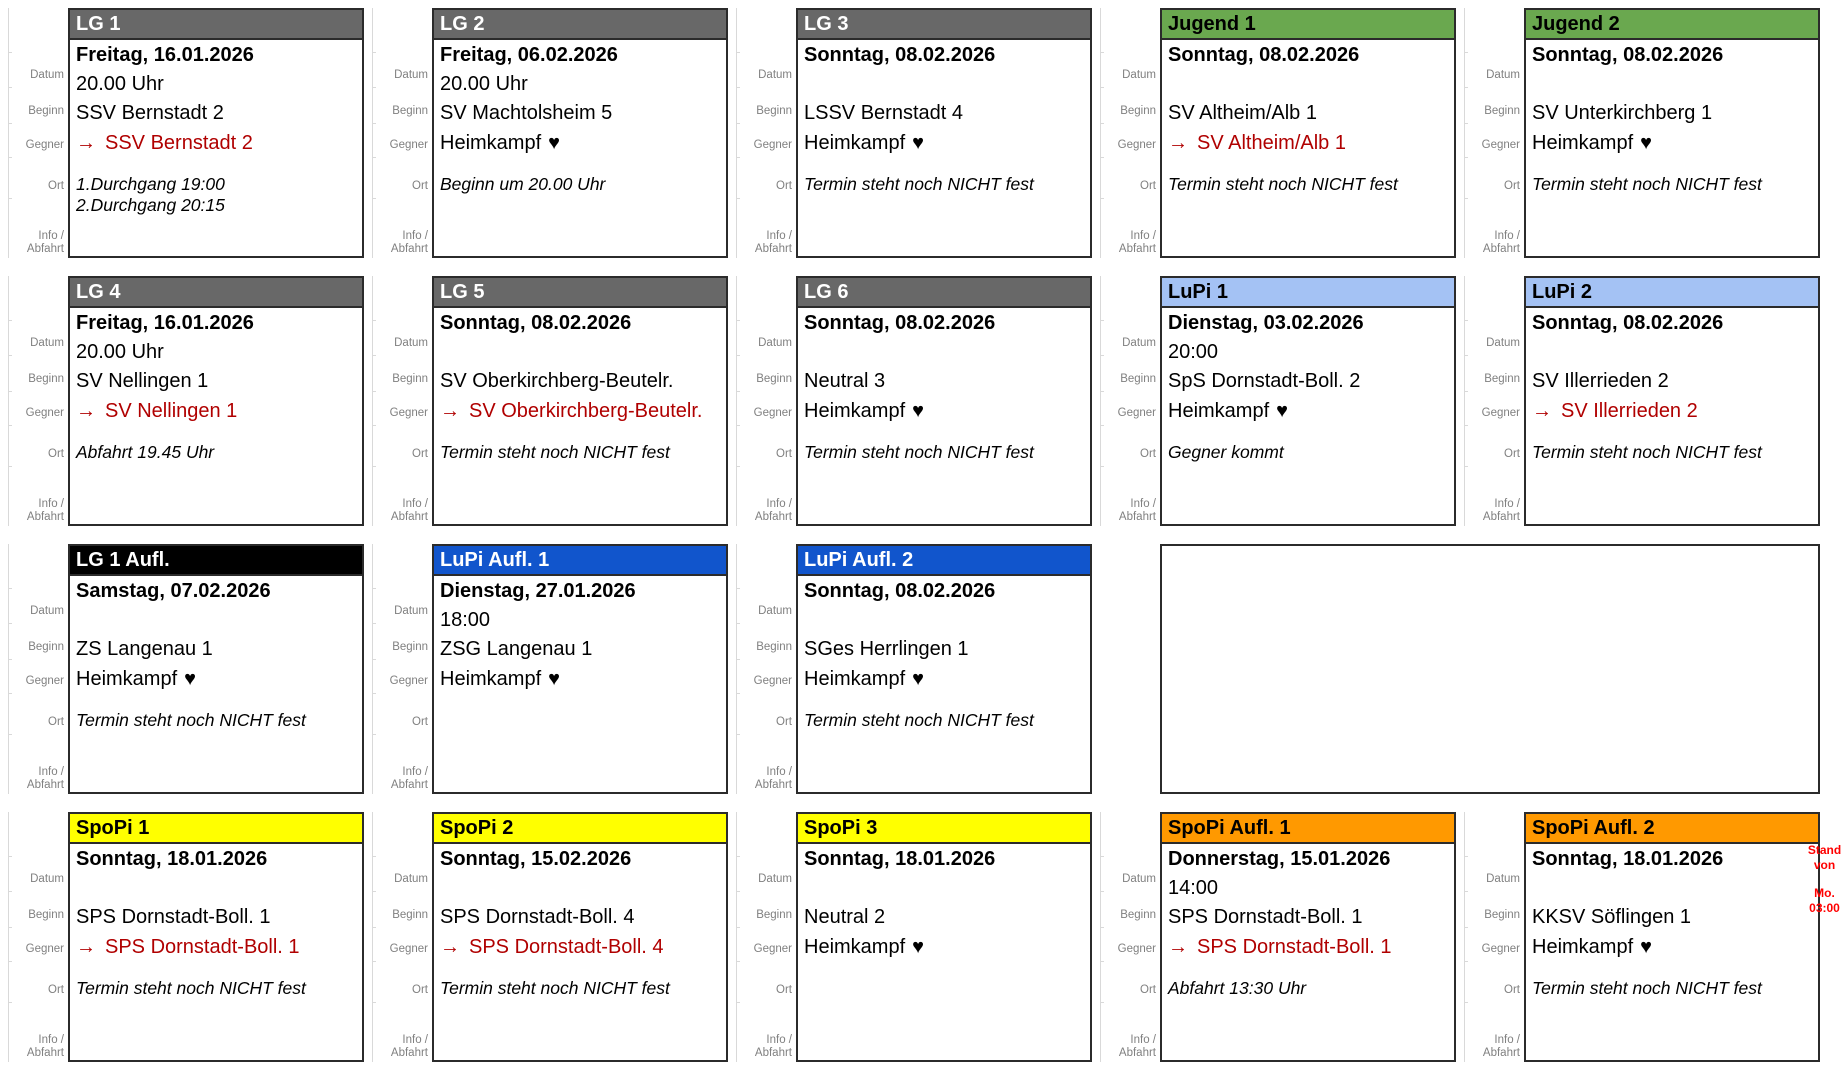  Describe the element at coordinates (536, 859) in the screenshot. I see `match-date: Sonntag, 15.02.2026` at that location.